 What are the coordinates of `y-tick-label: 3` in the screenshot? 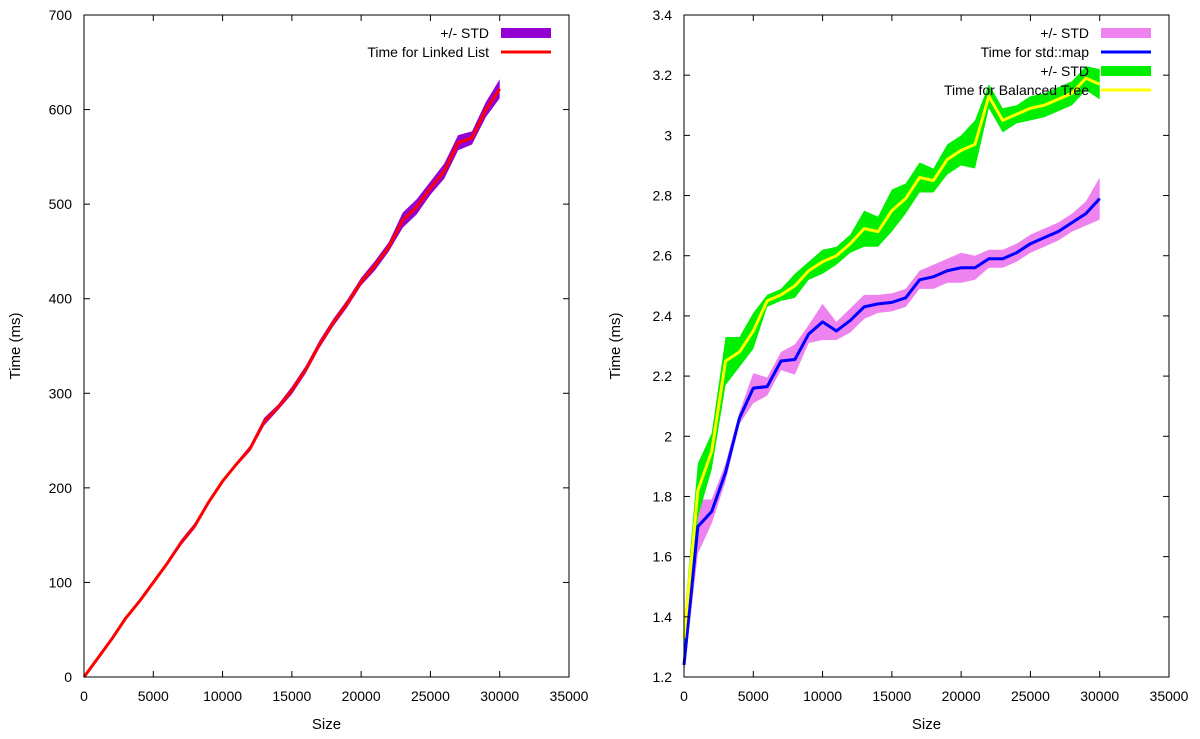 It's located at (668, 135).